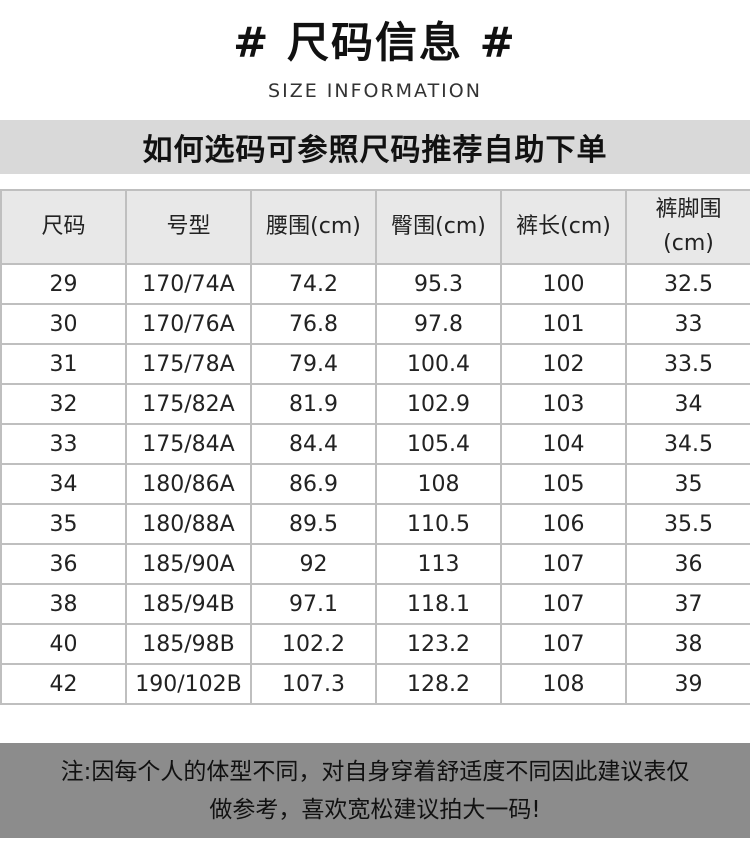 Image resolution: width=750 pixels, height=850 pixels. What do you see at coordinates (438, 644) in the screenshot?
I see `cell-hip: 123.2` at bounding box center [438, 644].